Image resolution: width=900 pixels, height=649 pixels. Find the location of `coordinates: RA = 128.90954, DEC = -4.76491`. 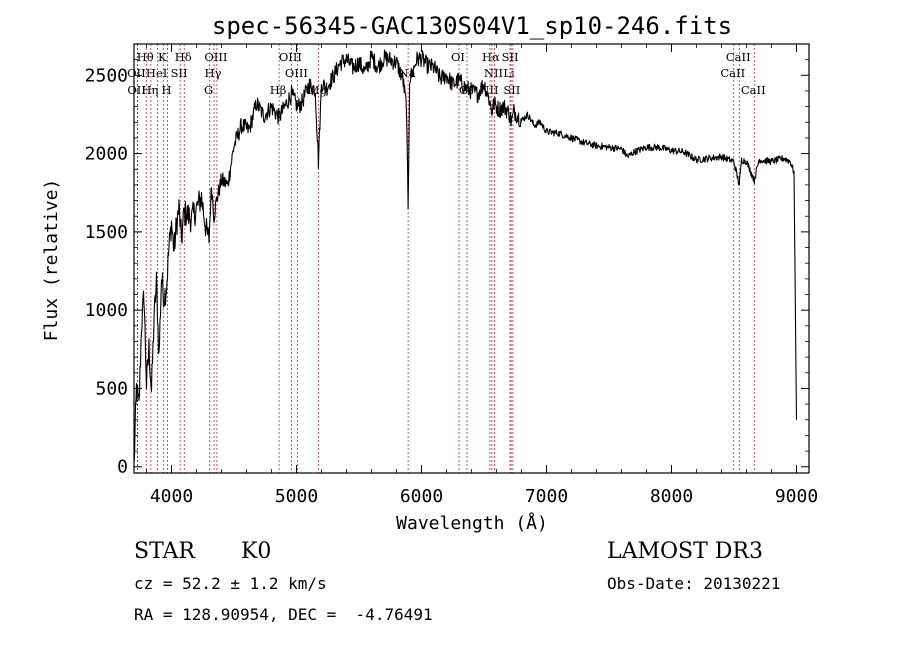

coordinates: RA = 128.90954, DEC = -4.76491 is located at coordinates (283, 614).